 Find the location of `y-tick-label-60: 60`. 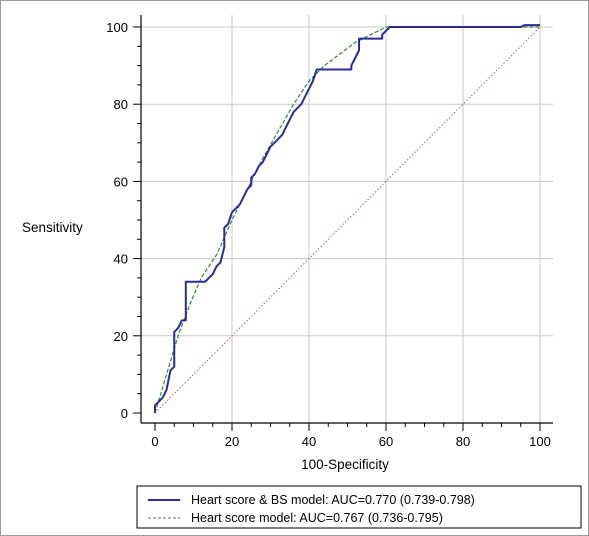

y-tick-label-60: 60 is located at coordinates (121, 181).